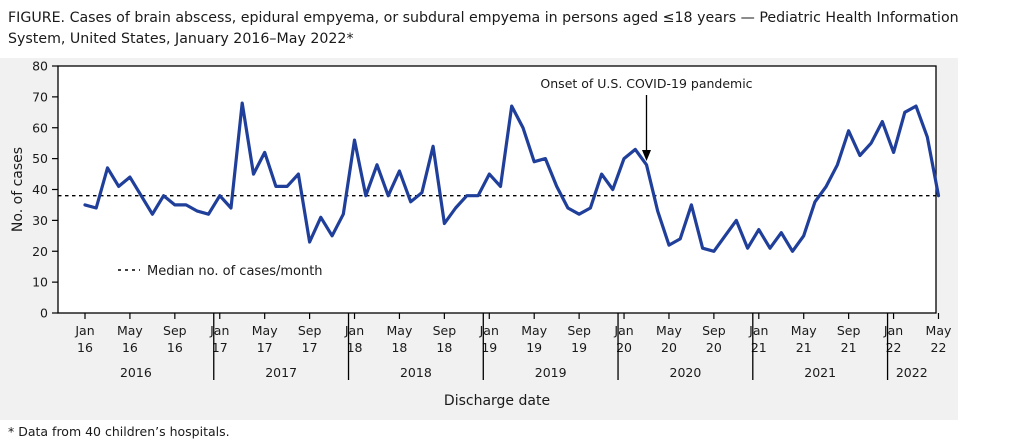 The height and width of the screenshot is (445, 1024). What do you see at coordinates (894, 347) in the screenshot?
I see `x-tick-year: 22` at bounding box center [894, 347].